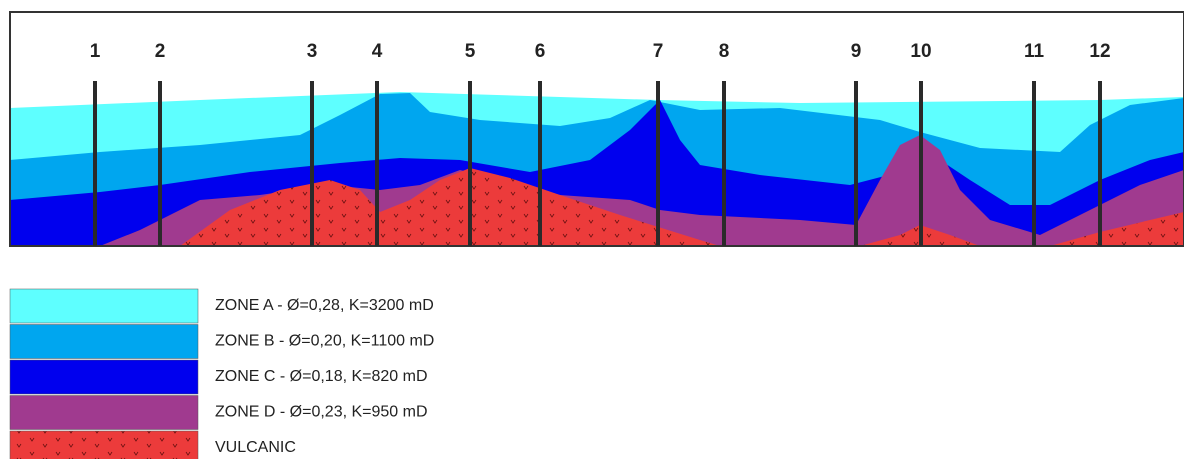 The image size is (1184, 459). Describe the element at coordinates (324, 305) in the screenshot. I see `legend-label: ZONE A - Ø=0,28, K=3200 mD` at that location.